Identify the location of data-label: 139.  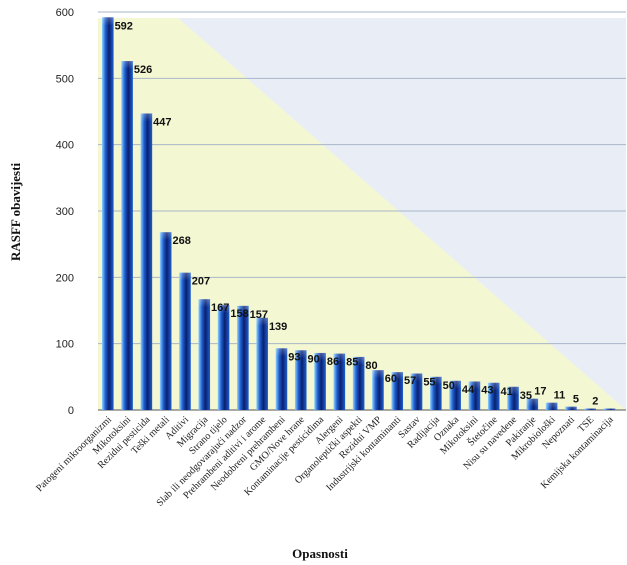
(278, 327).